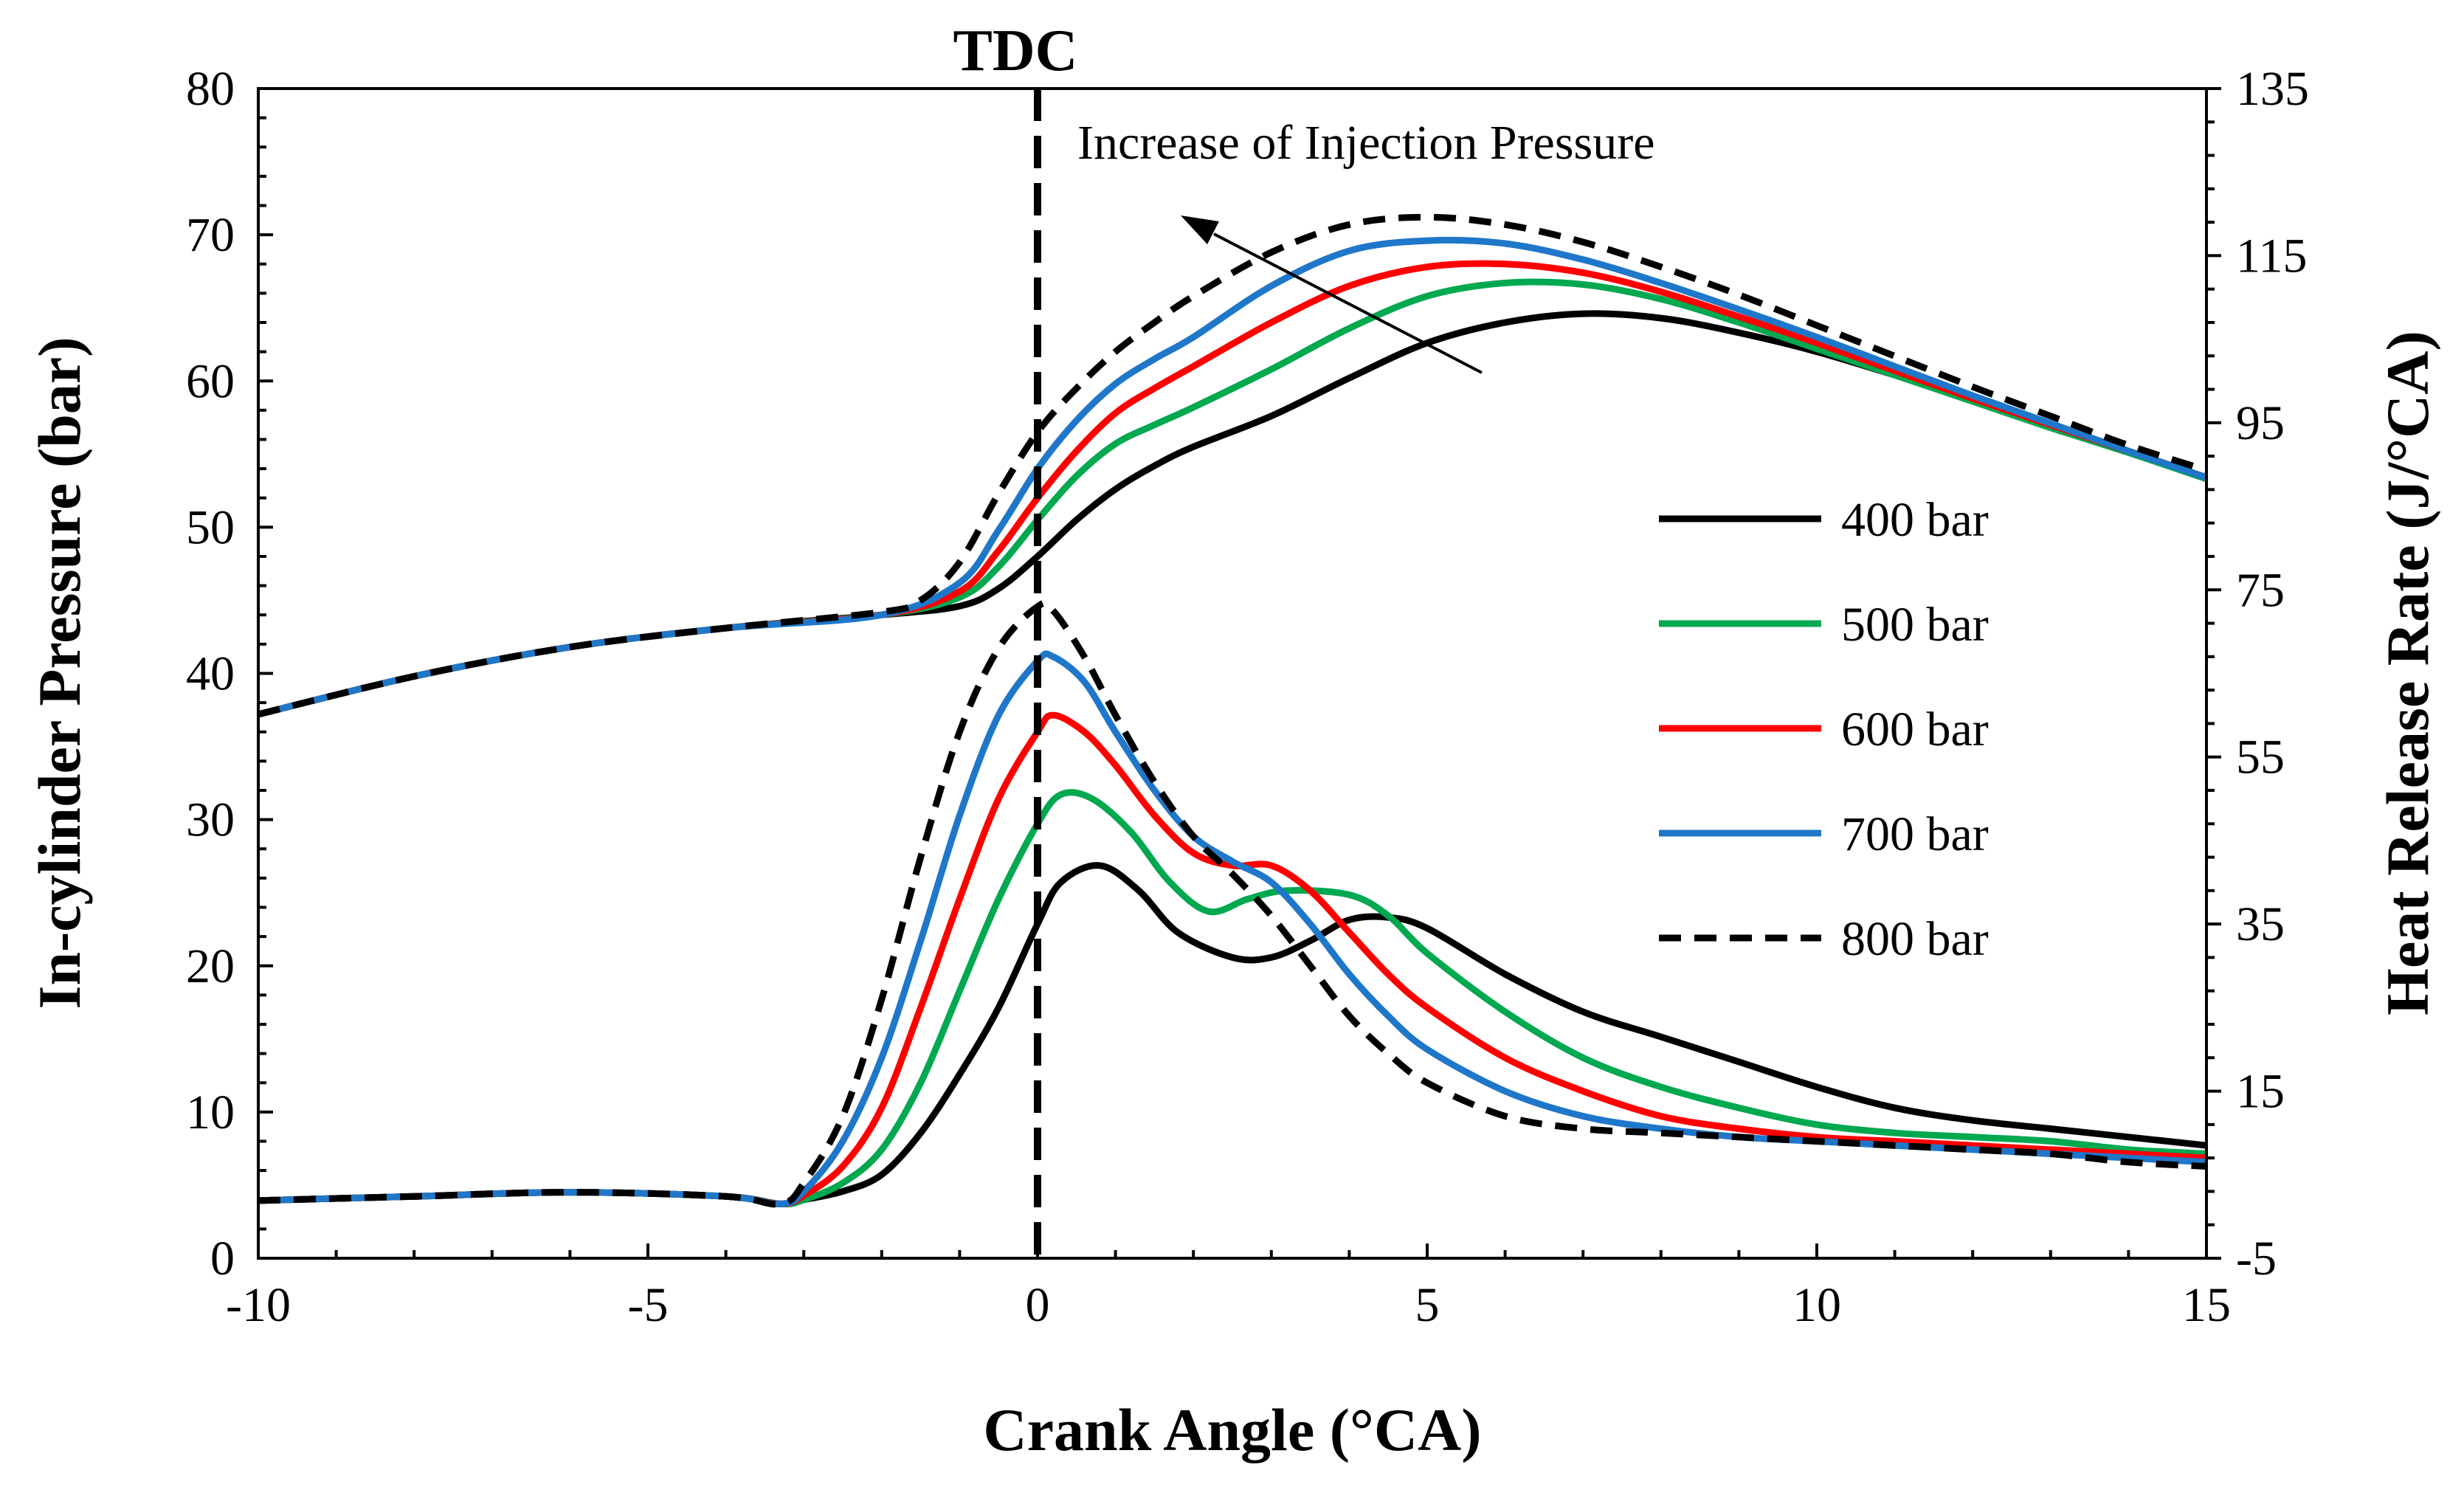 The height and width of the screenshot is (1487, 2464). What do you see at coordinates (1915, 729) in the screenshot?
I see `legend-label: 600 bar` at bounding box center [1915, 729].